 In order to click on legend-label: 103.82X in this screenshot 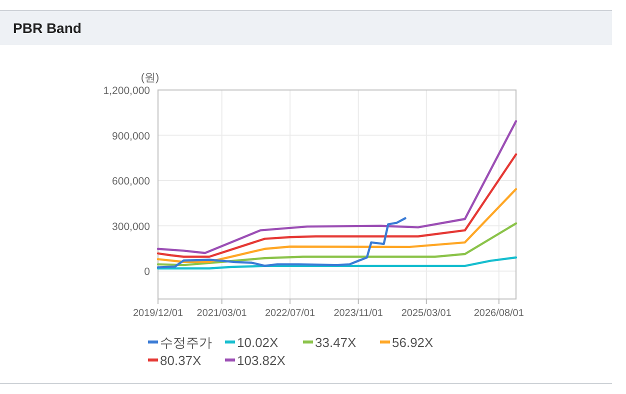, I will do `click(261, 360)`.